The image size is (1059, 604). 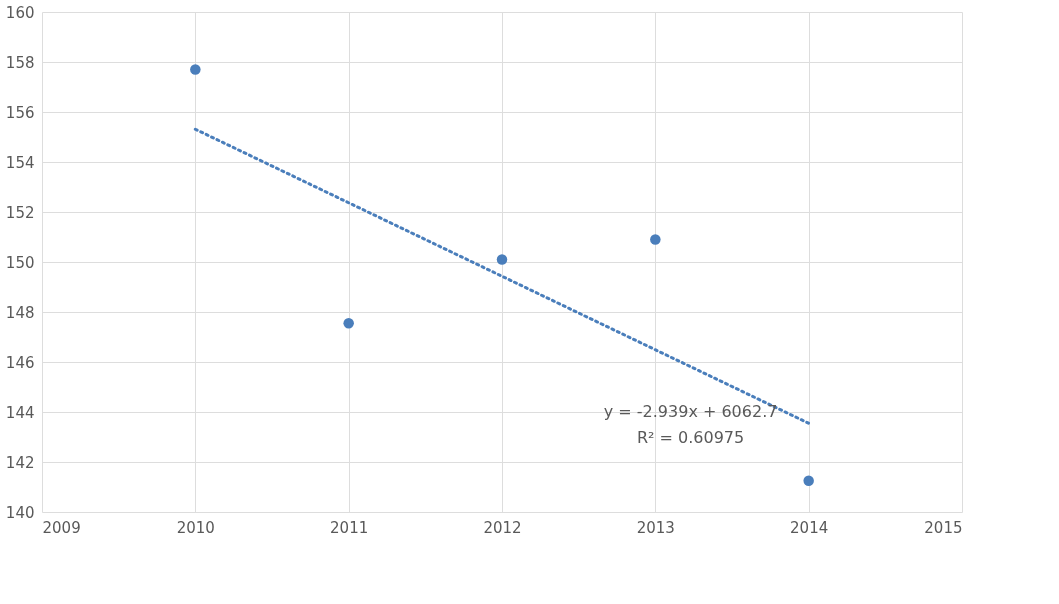 I want to click on x-tick-label: 2011, so click(x=349, y=527).